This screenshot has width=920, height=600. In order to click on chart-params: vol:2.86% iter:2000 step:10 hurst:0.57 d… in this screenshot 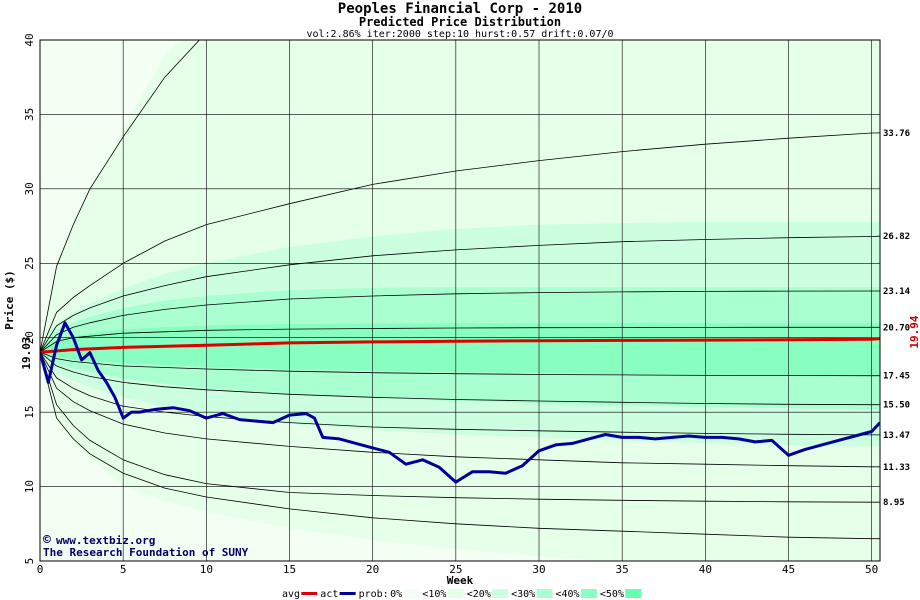, I will do `click(459, 34)`.